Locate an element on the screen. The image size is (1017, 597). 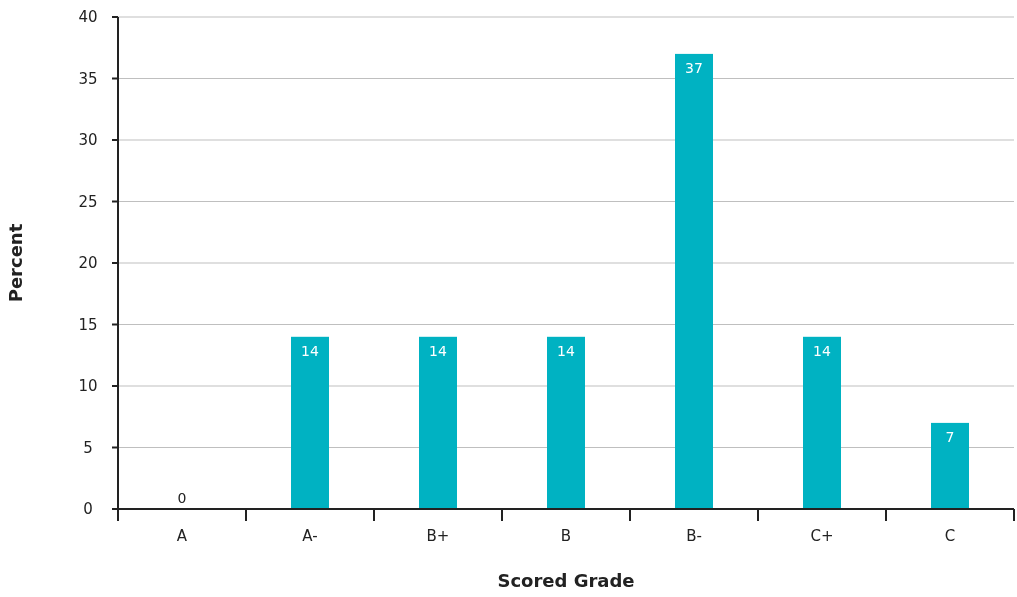
y-tick-label: 0 is located at coordinates (88, 509).